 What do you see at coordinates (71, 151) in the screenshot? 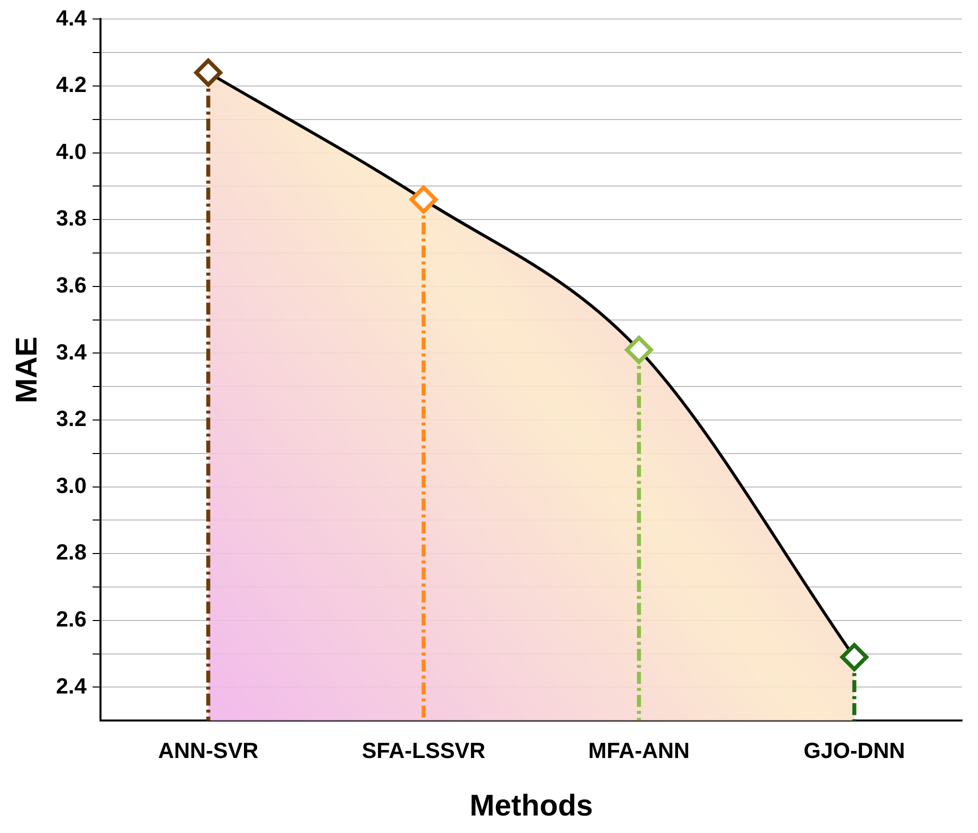
I see `y-tick-label: 4.0` at bounding box center [71, 151].